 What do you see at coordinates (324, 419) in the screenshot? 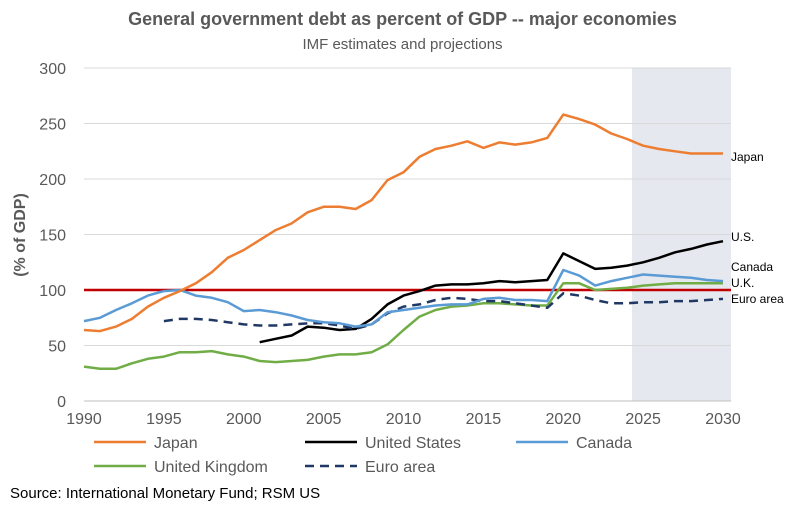
I see `x-tick-label: 2005` at bounding box center [324, 419].